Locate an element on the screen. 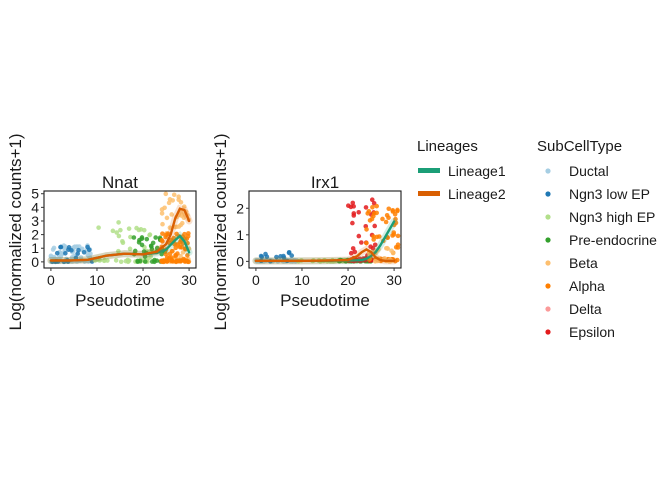  y-tick-label: 5 is located at coordinates (35, 194).